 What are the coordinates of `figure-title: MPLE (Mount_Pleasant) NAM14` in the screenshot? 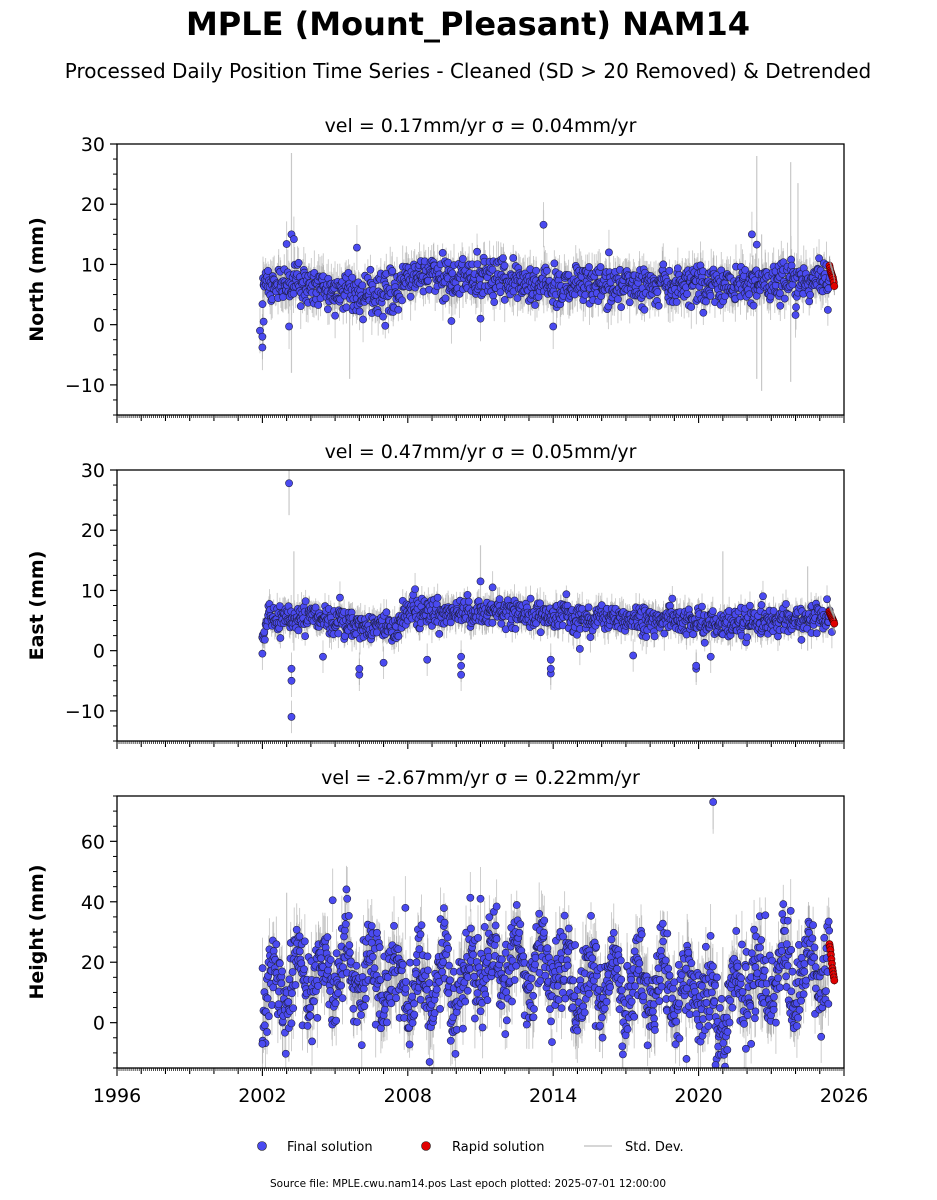 It's located at (468, 24).